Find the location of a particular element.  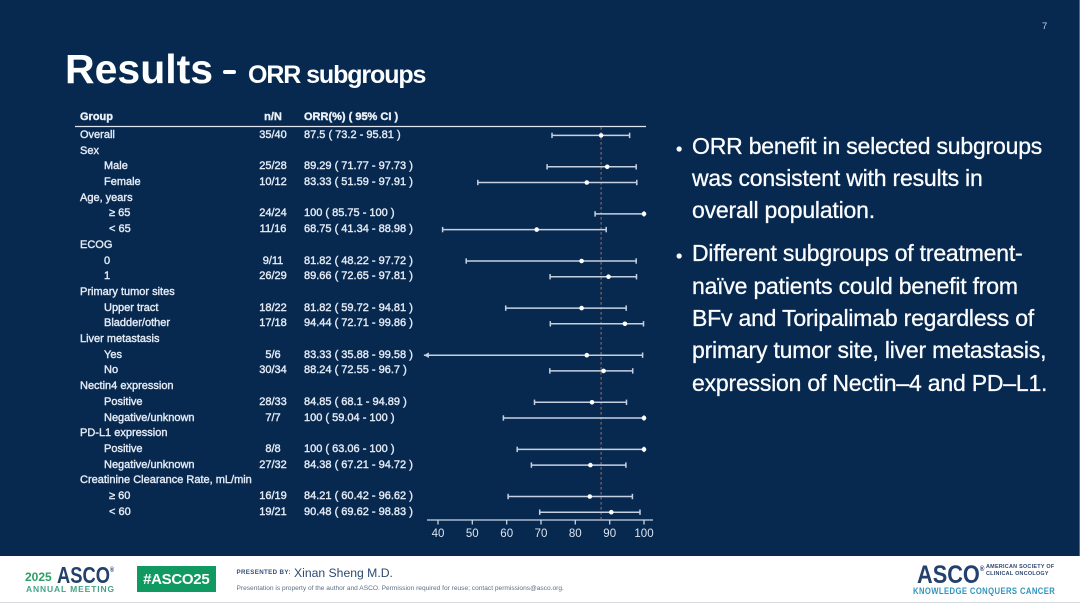

svg-text: 80 is located at coordinates (575, 534).